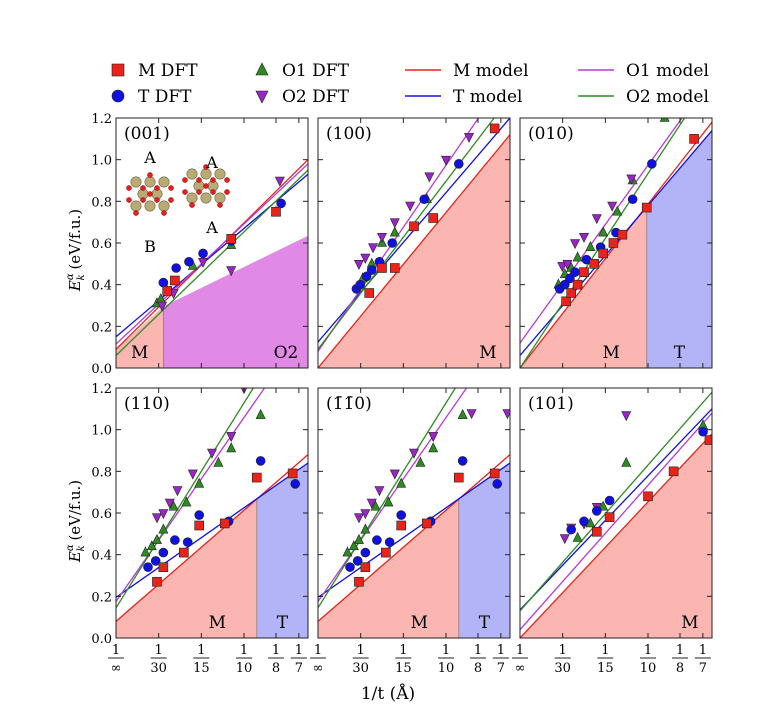 The height and width of the screenshot is (722, 774). Describe the element at coordinates (118, 96) in the screenshot. I see `legend-marker-t-dft` at that location.